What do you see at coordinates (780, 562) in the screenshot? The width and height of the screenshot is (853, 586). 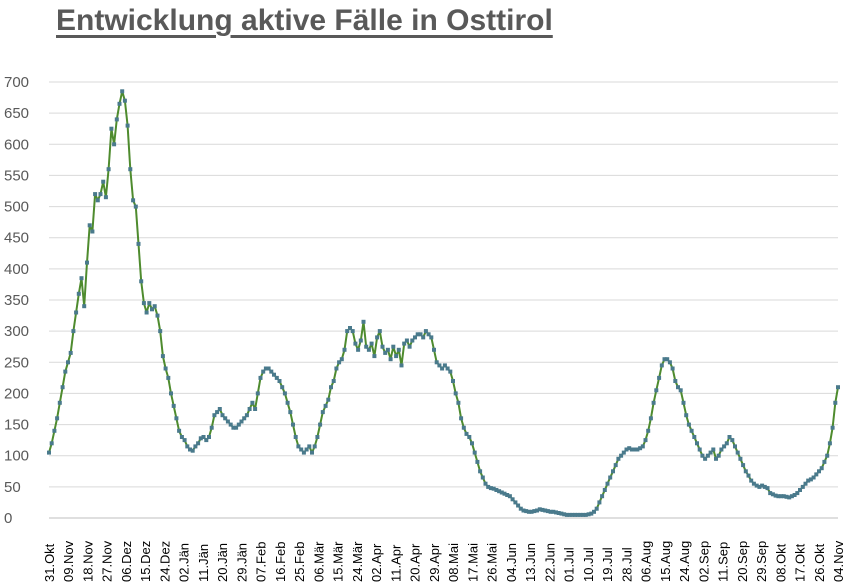 I see `x-tick-label: 08.Okt` at bounding box center [780, 562].